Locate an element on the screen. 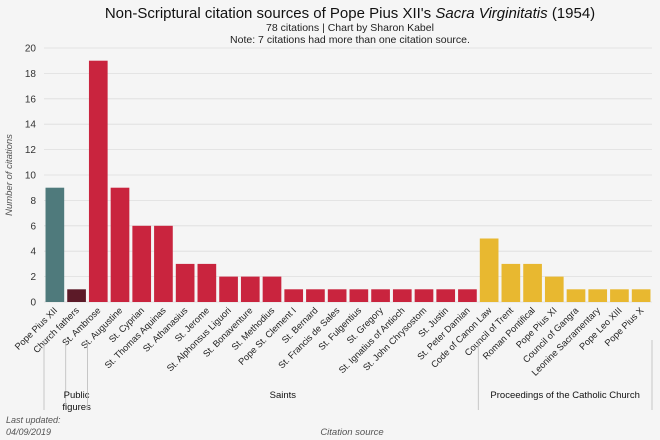 The width and height of the screenshot is (660, 440). y-tick-label: 10 is located at coordinates (31, 176).